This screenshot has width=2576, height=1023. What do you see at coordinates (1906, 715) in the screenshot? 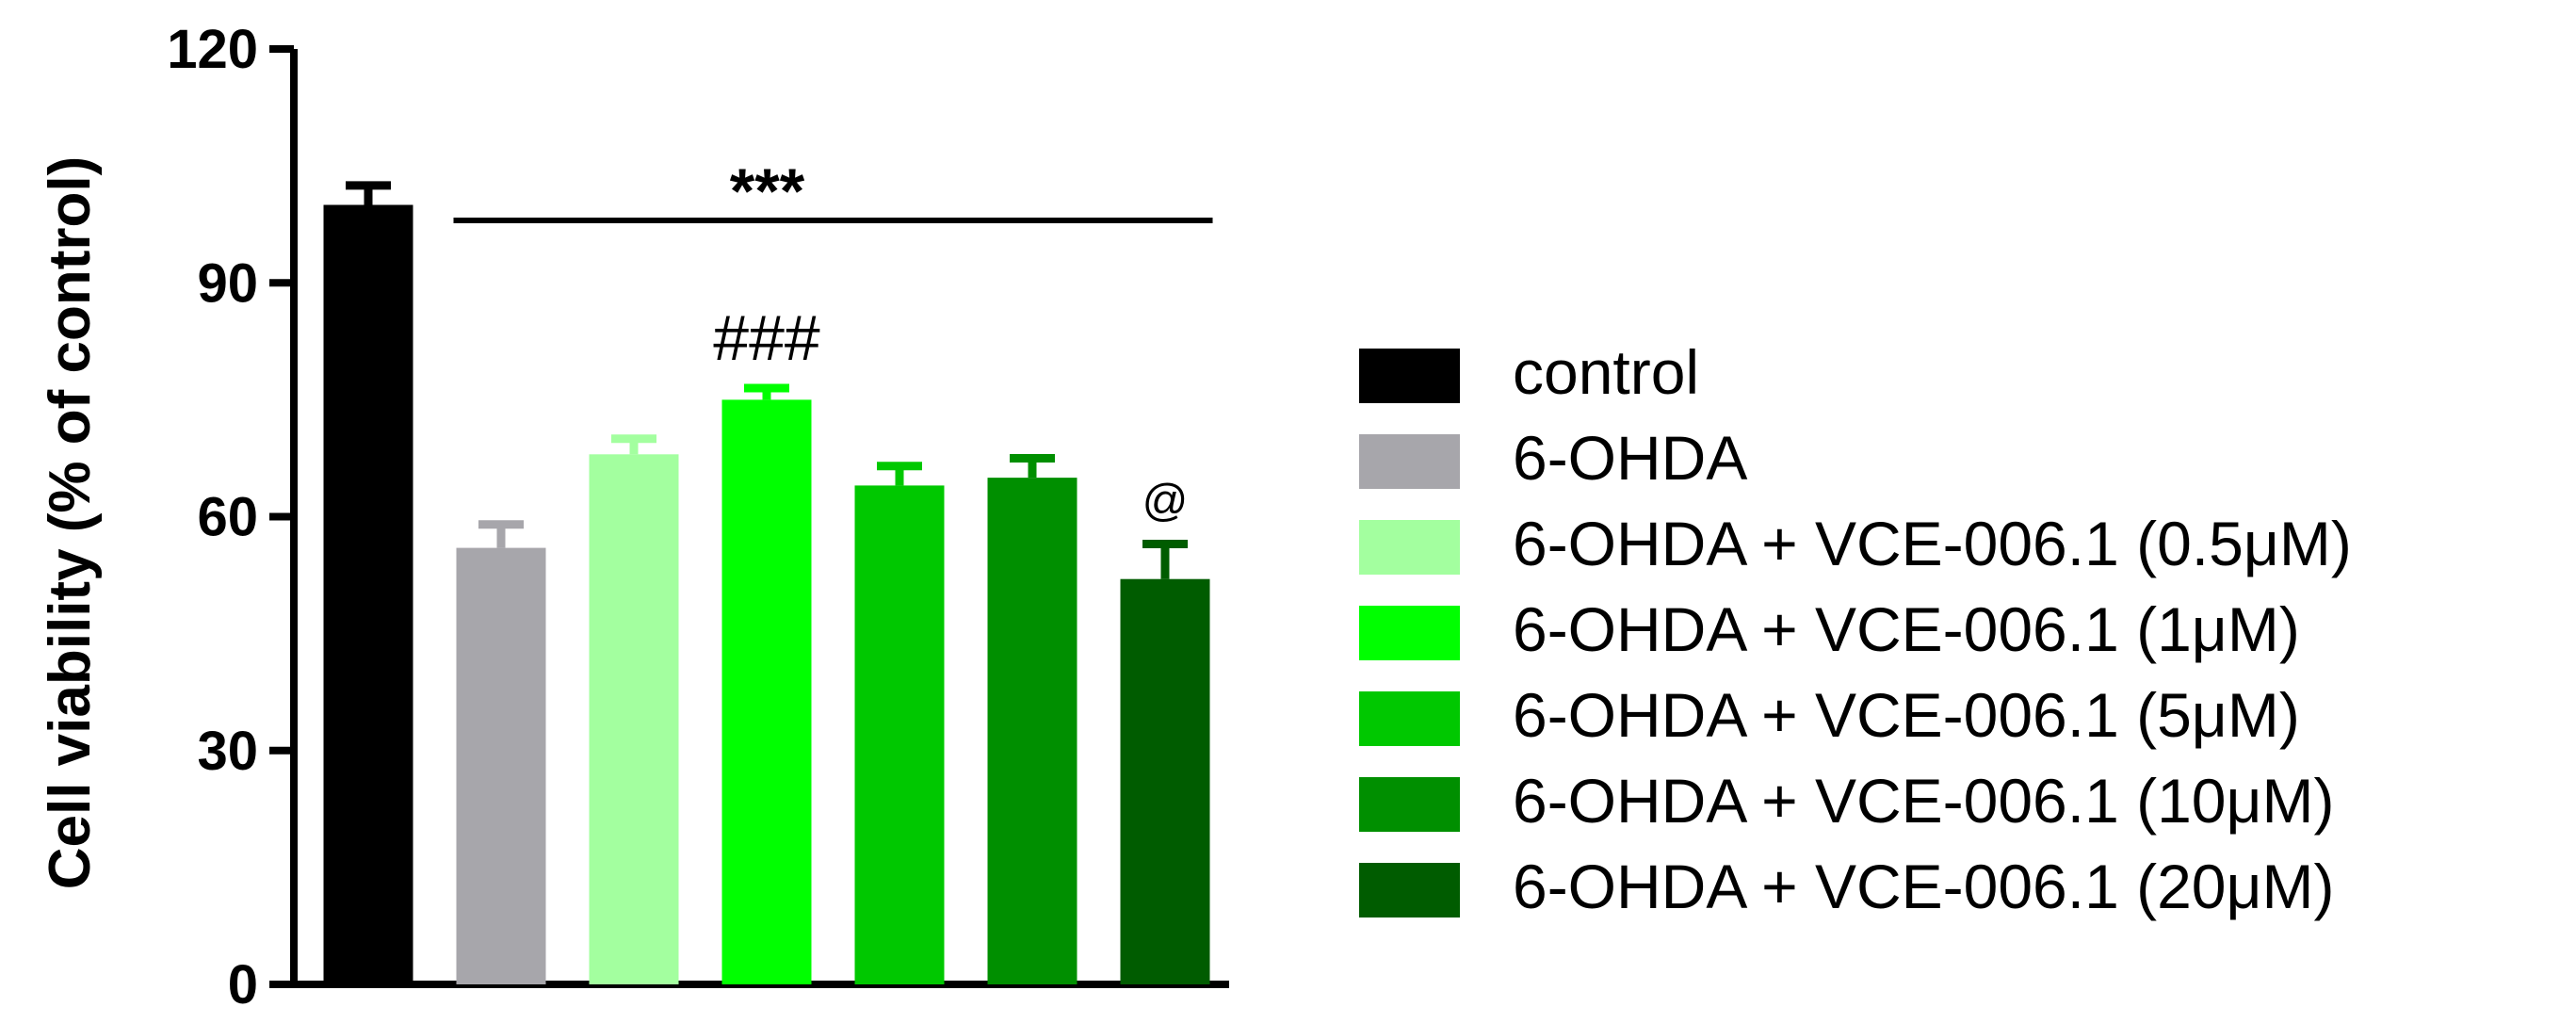
I see `legend-label: 6-OHDA + VCE-006.1 (5μM)` at bounding box center [1906, 715].